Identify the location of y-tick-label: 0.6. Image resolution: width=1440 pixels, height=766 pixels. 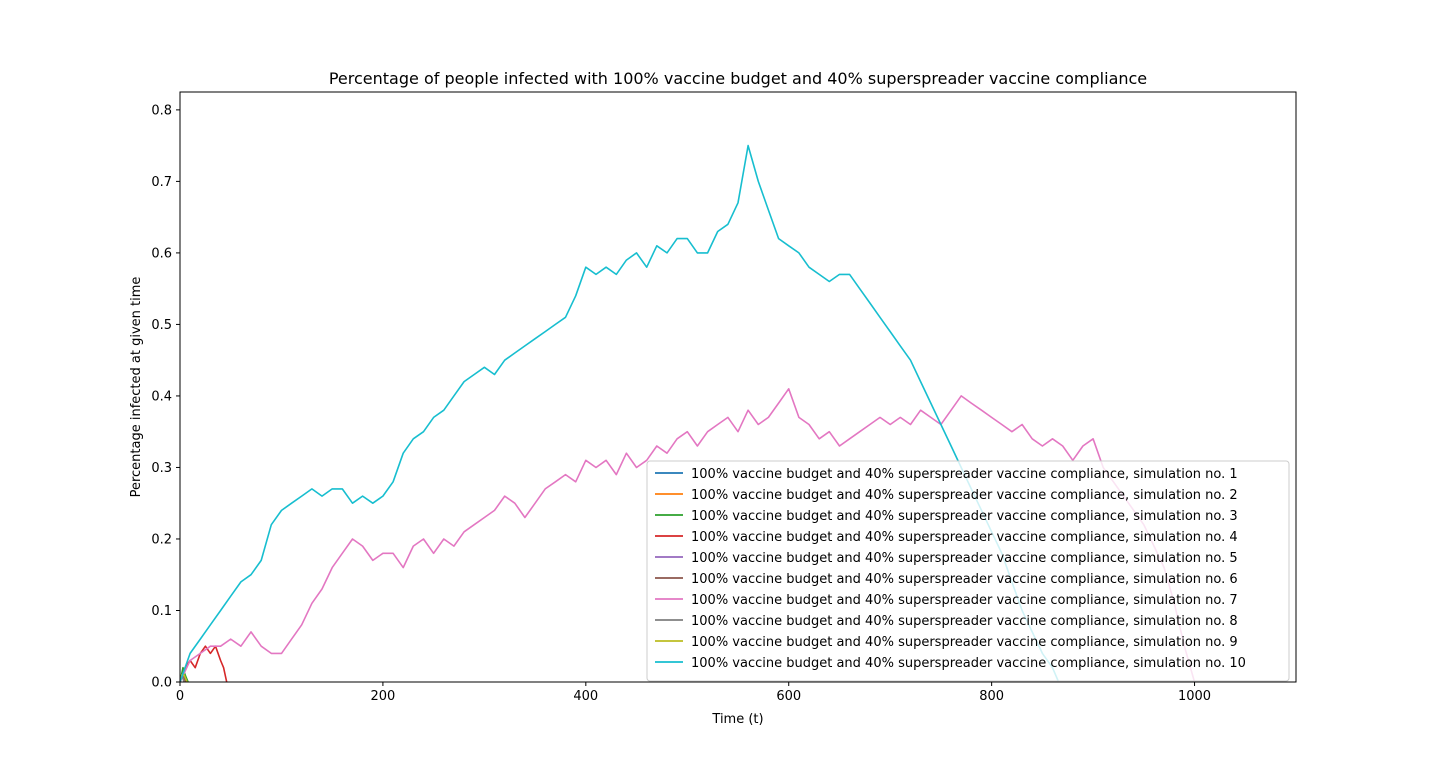
(161, 253).